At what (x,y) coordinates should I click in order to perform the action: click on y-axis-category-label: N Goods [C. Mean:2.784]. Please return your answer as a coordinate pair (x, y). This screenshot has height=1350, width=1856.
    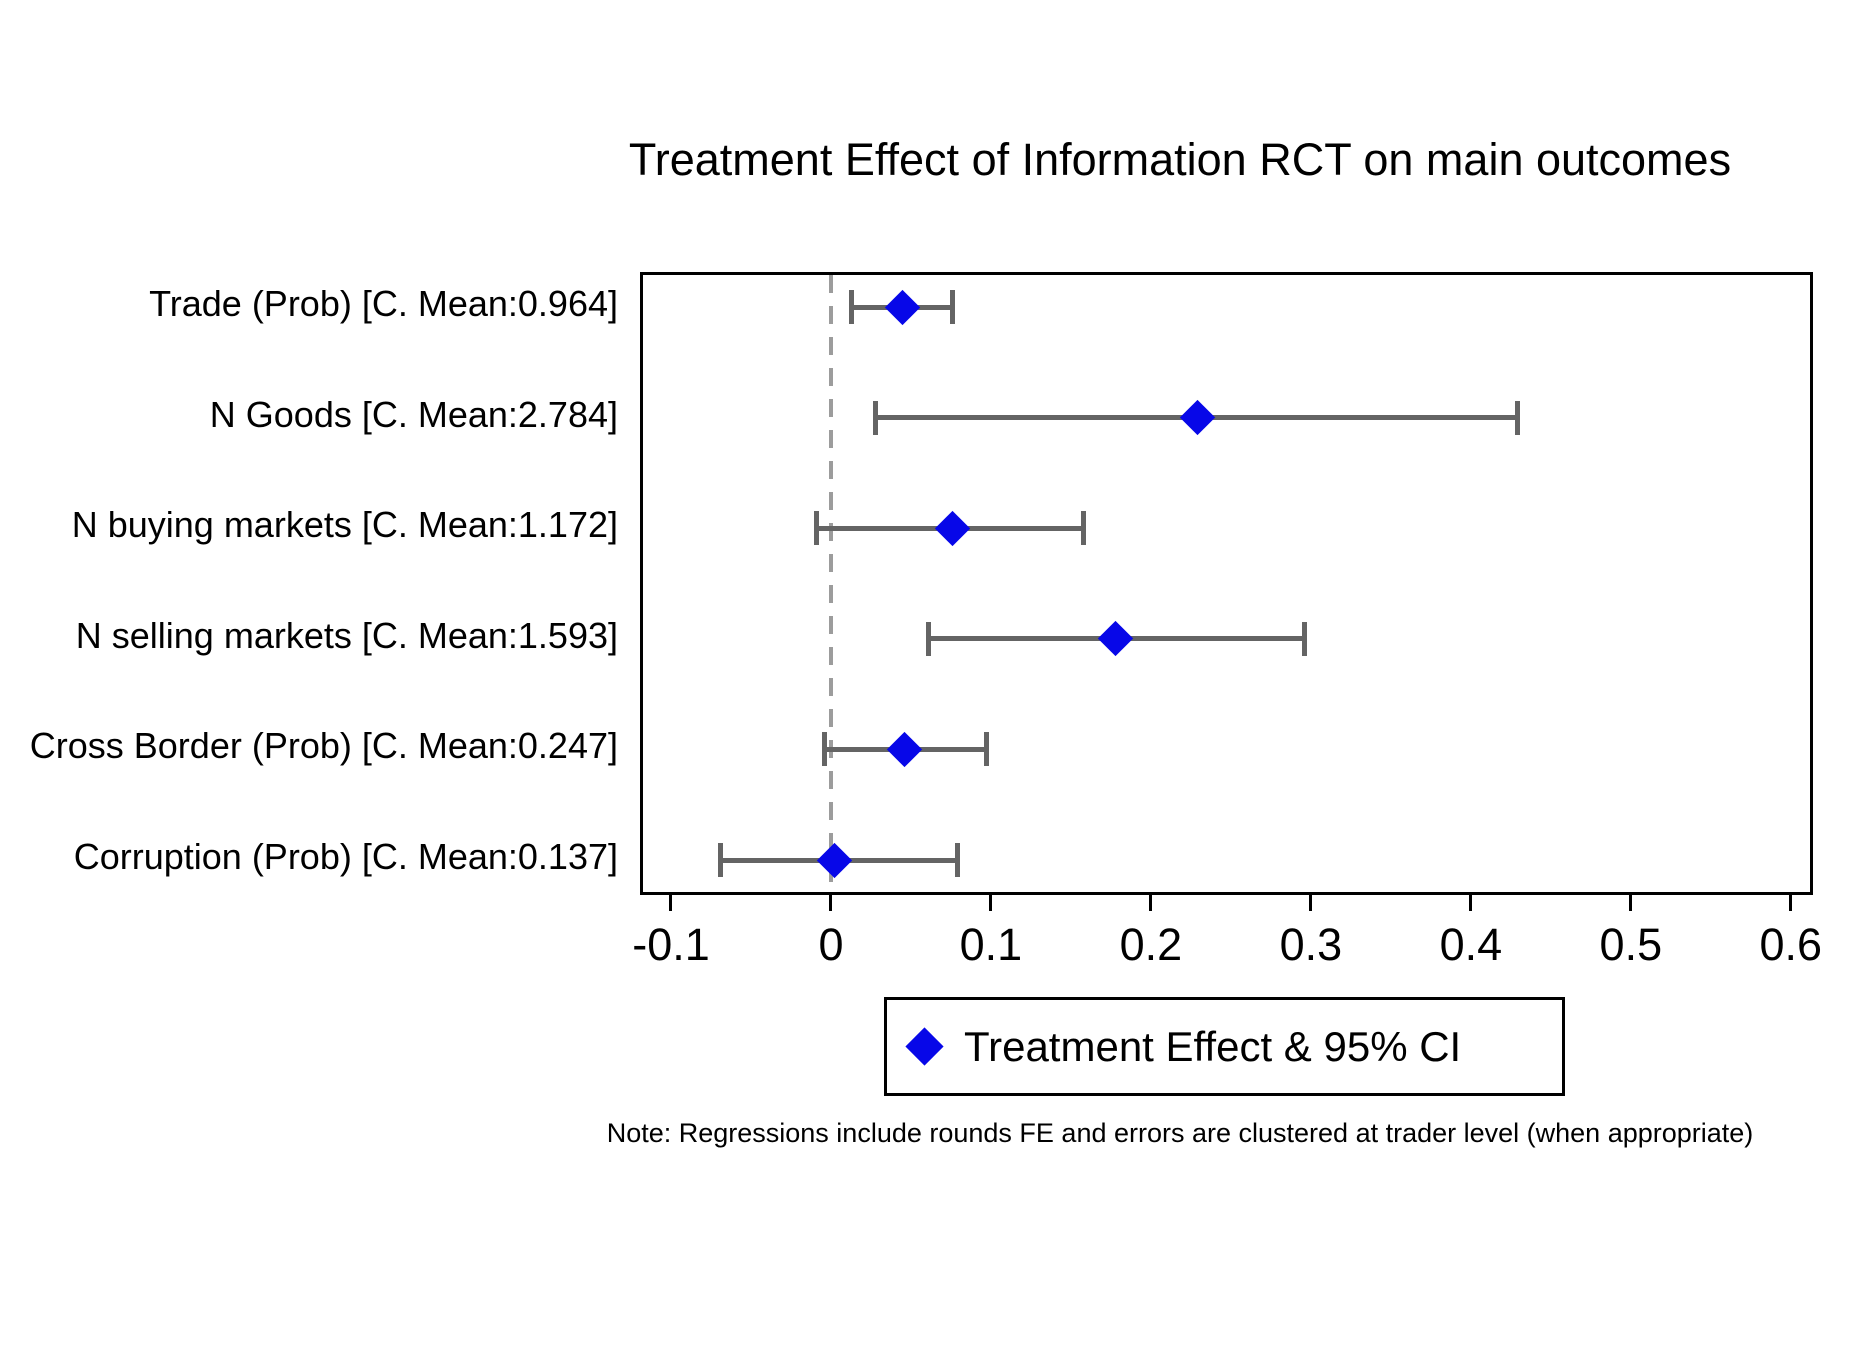
    Looking at the image, I should click on (413, 414).